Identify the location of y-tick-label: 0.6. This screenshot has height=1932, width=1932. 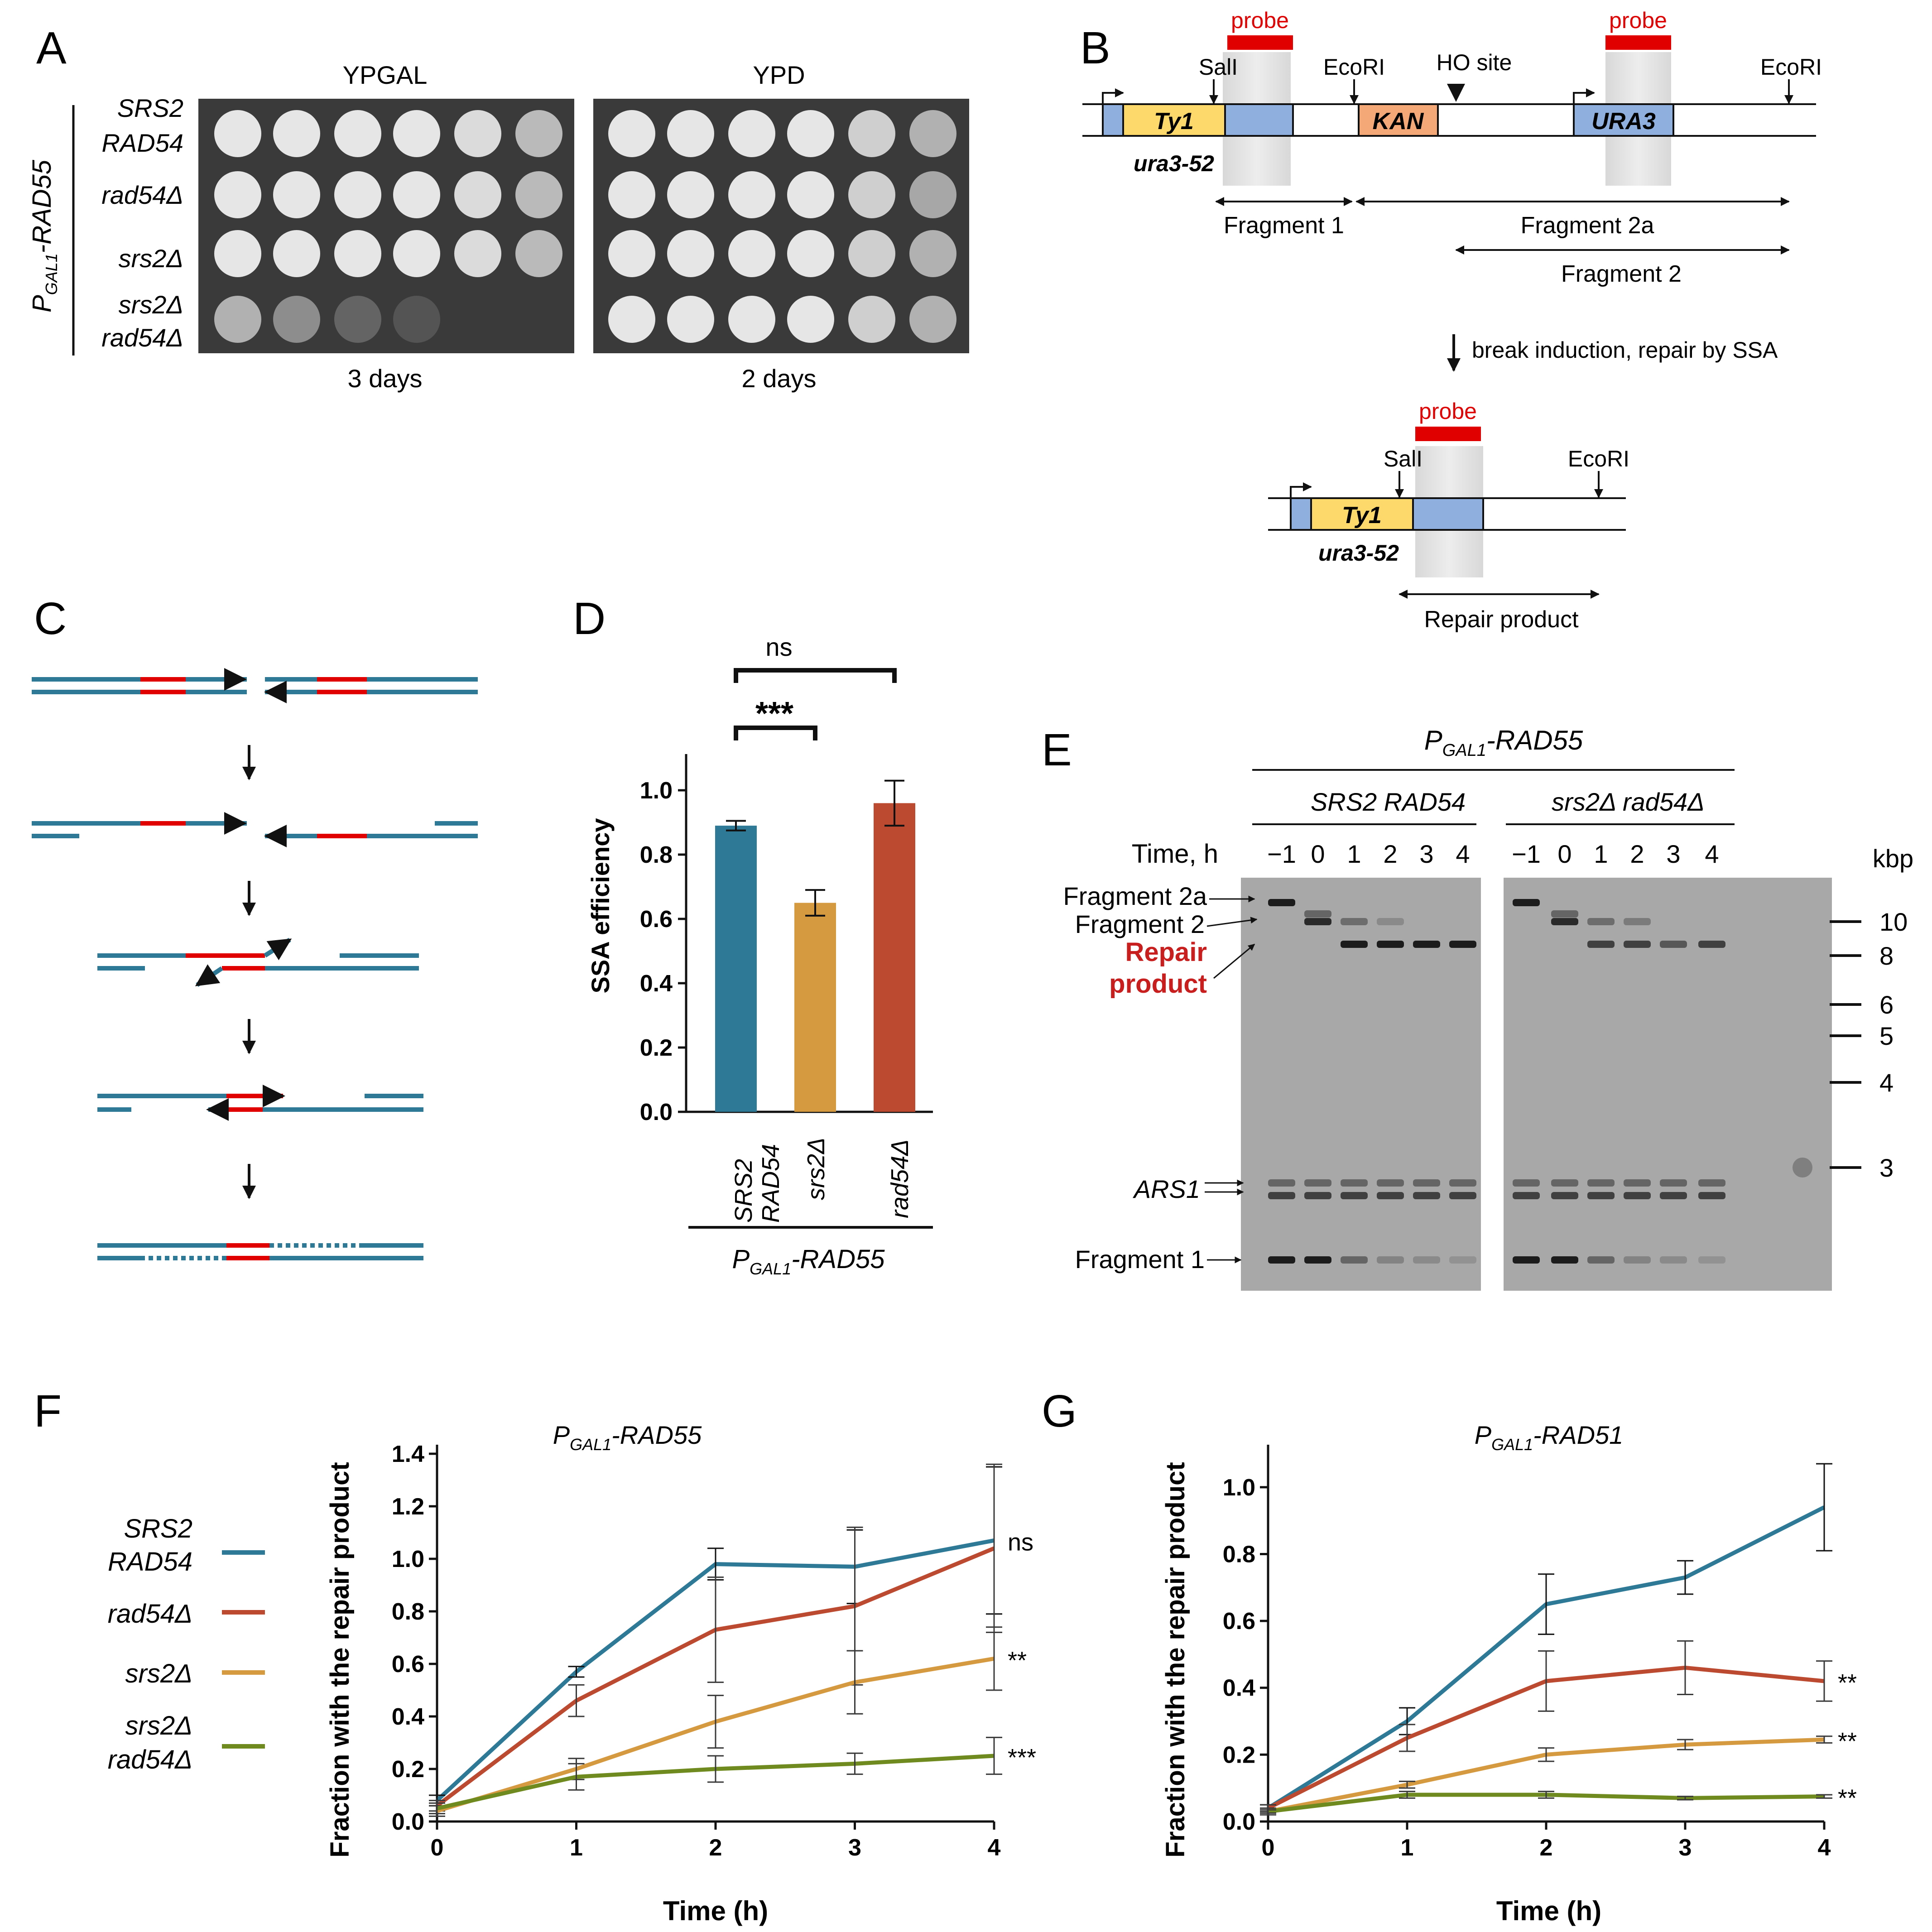
(1239, 1621).